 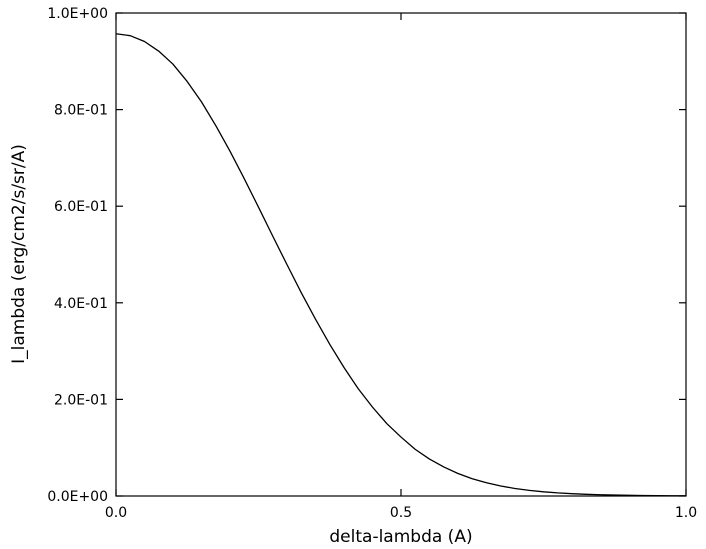 I want to click on x-tick-label: 0.0, so click(x=116, y=513).